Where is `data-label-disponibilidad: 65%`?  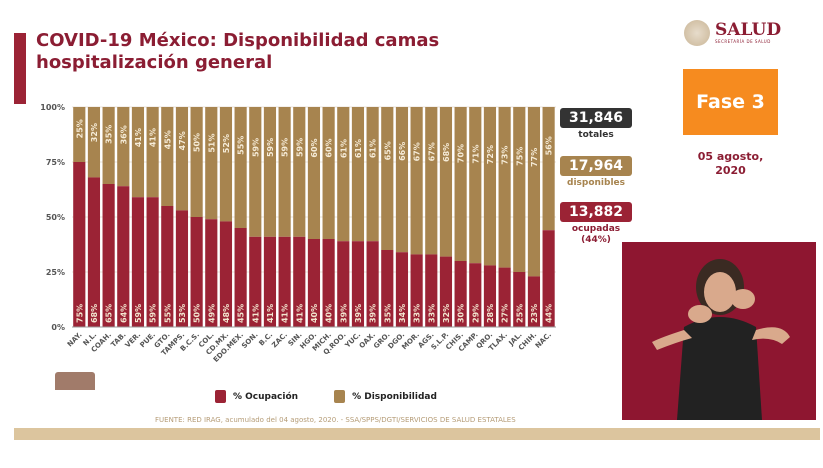
data-label-disponibilidad: 65% is located at coordinates (387, 150).